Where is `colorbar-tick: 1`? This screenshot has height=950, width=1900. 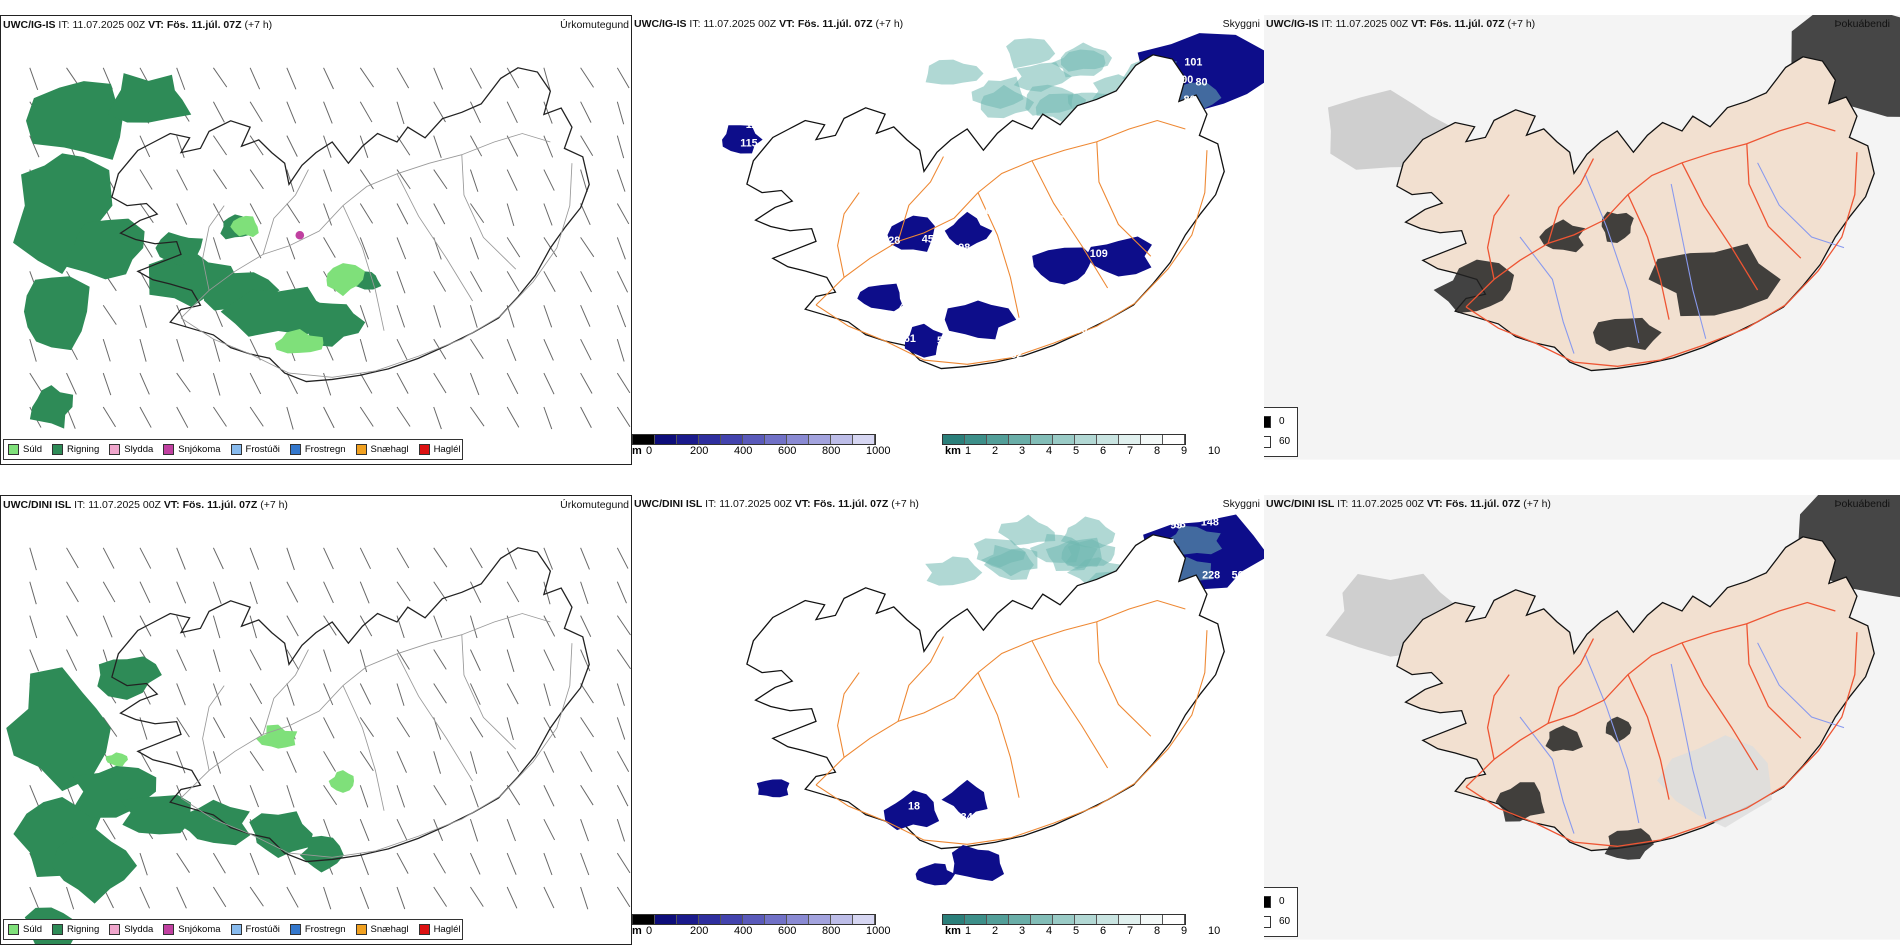 colorbar-tick: 1 is located at coordinates (968, 931).